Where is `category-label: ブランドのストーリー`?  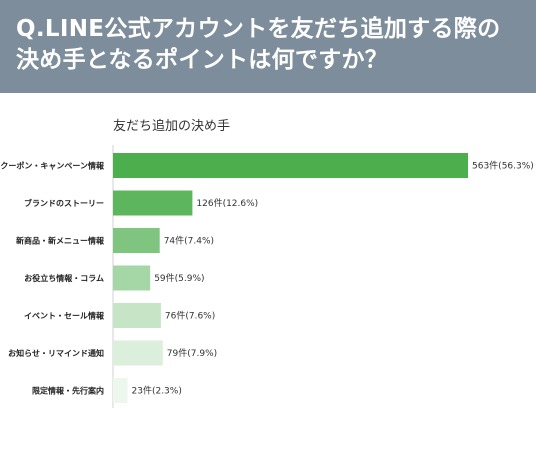 category-label: ブランドのストーリー is located at coordinates (64, 203).